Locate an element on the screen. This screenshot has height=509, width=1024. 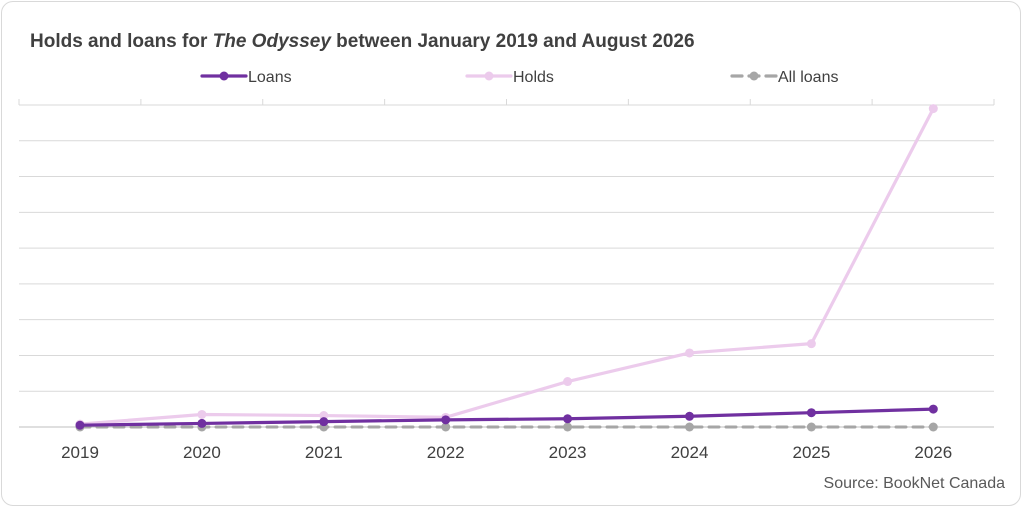
x-tick-label: 2023 is located at coordinates (568, 452).